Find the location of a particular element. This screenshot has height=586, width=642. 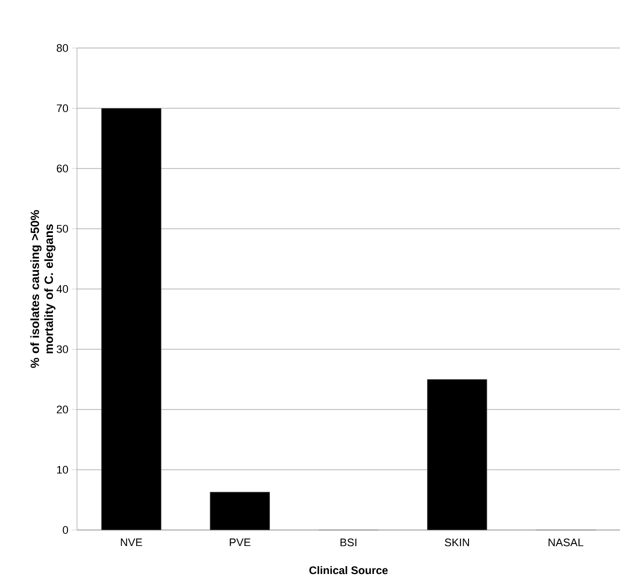

y-tick-label: 20 is located at coordinates (62, 410).